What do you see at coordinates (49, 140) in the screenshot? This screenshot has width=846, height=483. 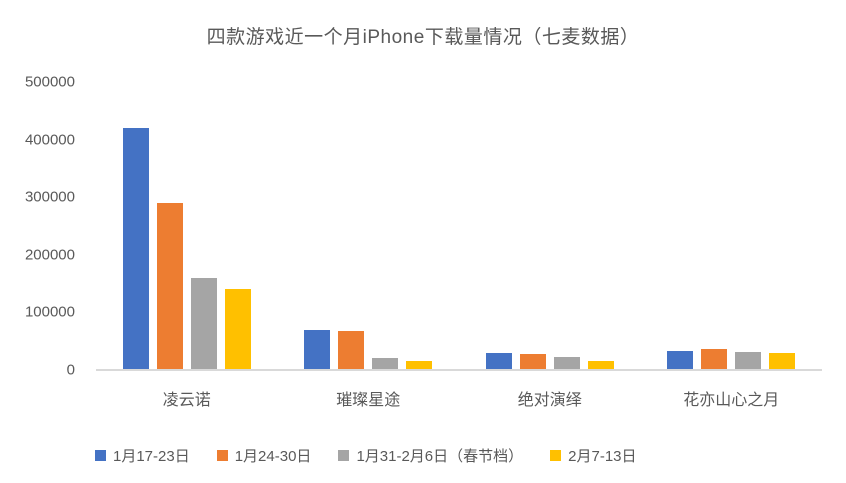 I see `y-axis-tick-label: 400000` at bounding box center [49, 140].